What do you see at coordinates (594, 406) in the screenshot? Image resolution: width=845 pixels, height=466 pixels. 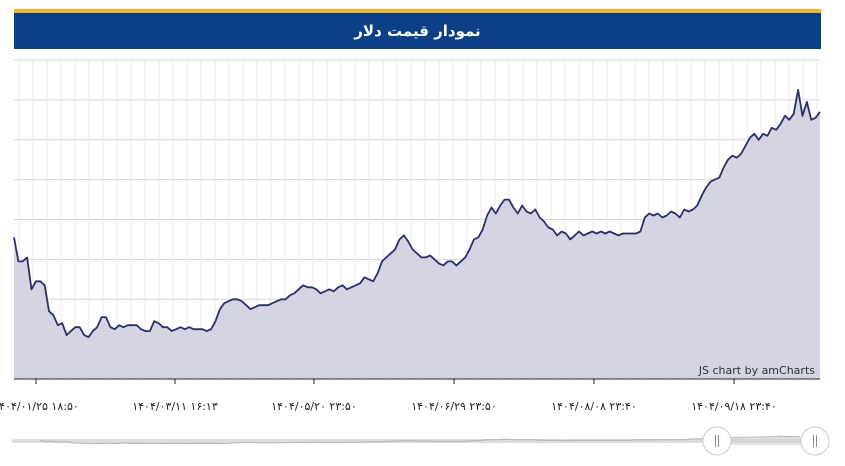 I see `x-tick-label: ۱۴۰۴/۰۸/۰۸ ۲۳:۴۰` at bounding box center [594, 406].